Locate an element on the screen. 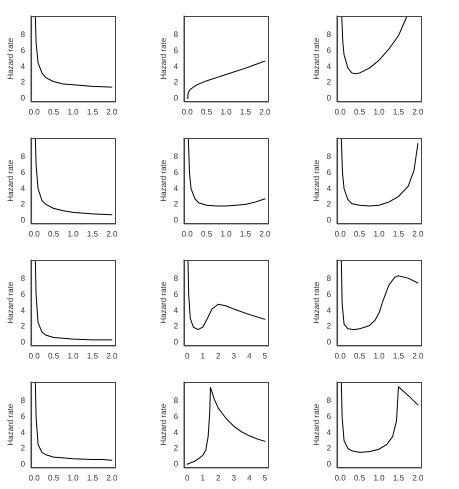 Image resolution: width=459 pixels, height=489 pixels. x-tick-label: 4 is located at coordinates (249, 355).